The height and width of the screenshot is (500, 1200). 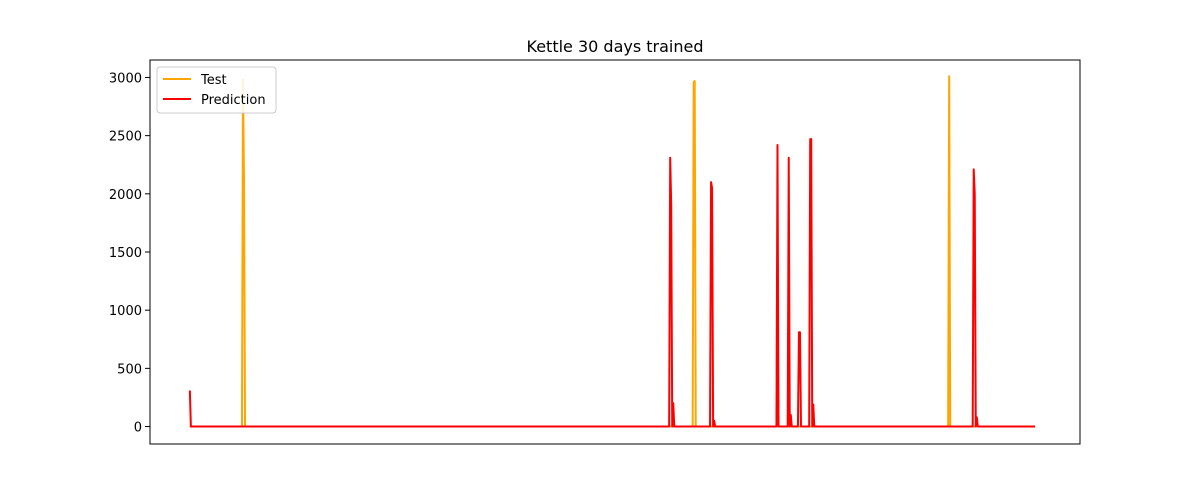 What do you see at coordinates (213, 80) in the screenshot?
I see `legend-label-test: Test` at bounding box center [213, 80].